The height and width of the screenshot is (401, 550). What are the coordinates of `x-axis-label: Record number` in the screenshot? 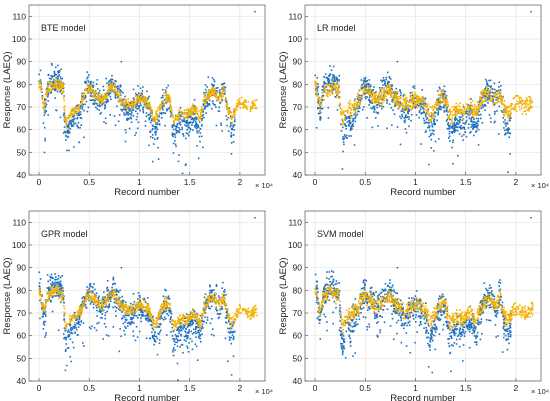 It's located at (422, 192).